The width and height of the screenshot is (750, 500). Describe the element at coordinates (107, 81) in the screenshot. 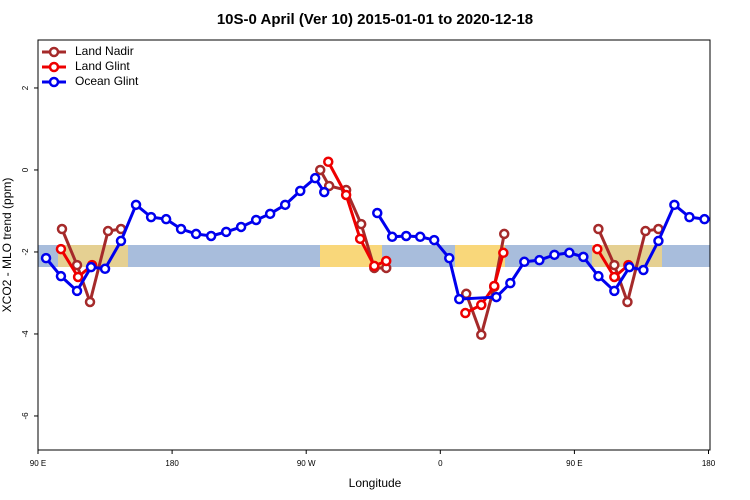

I see `legend-label: Ocean Glint` at that location.